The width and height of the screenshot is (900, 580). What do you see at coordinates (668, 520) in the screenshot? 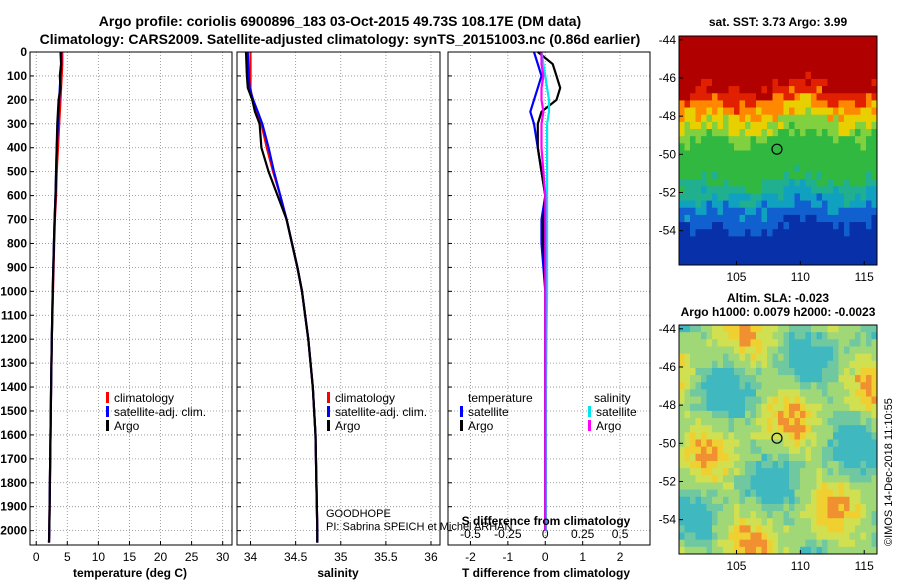
I see `map-y-tick-label: -54` at bounding box center [668, 520].